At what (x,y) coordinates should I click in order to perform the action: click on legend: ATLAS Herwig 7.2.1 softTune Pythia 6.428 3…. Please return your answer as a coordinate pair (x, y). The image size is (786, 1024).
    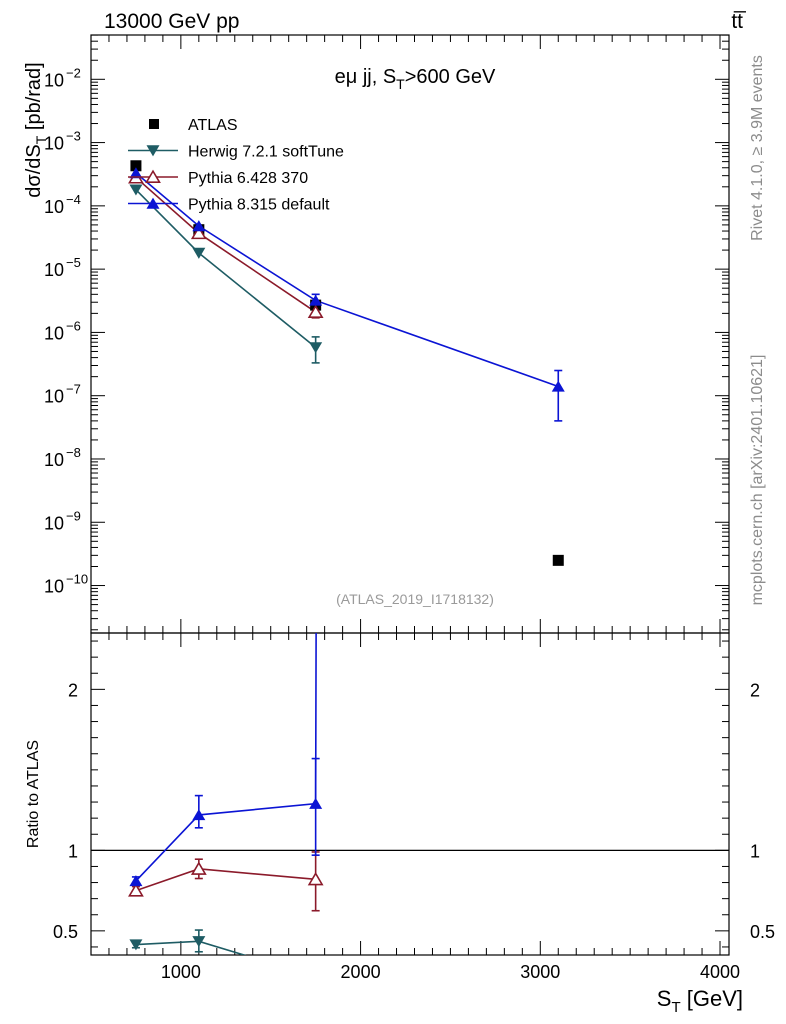
    Looking at the image, I should click on (236, 165).